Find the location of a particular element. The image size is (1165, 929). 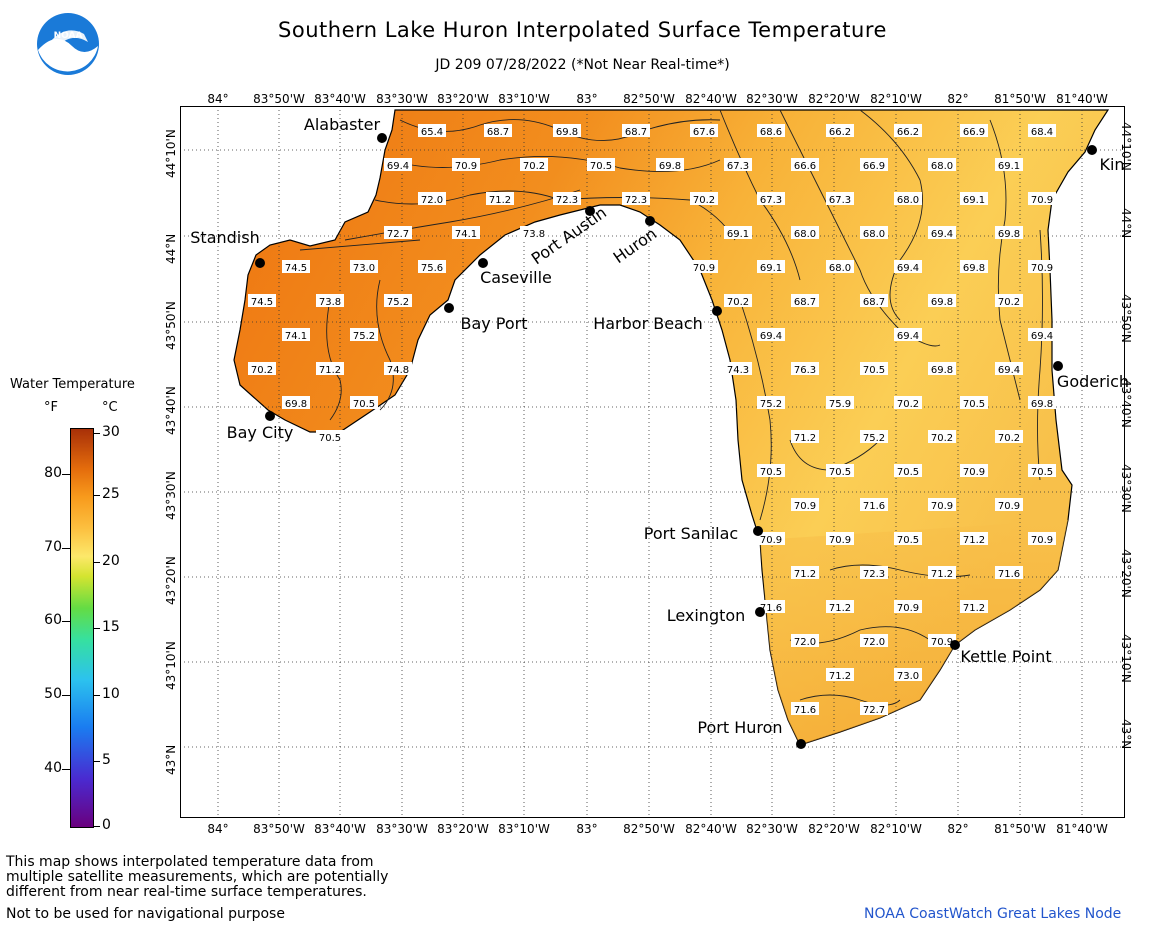

temperature-label: 74.8 is located at coordinates (398, 369).